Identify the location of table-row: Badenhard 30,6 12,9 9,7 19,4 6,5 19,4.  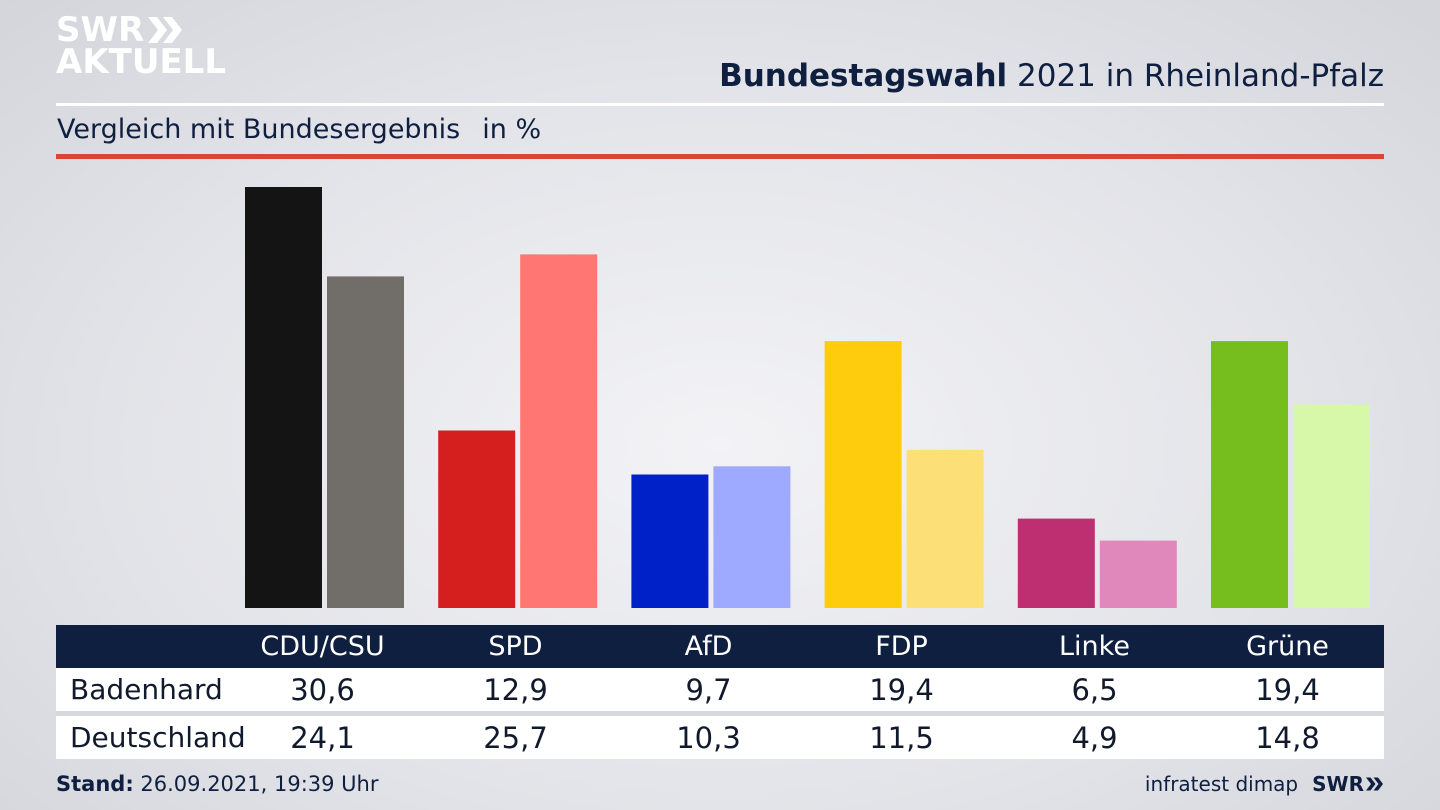
(720, 691).